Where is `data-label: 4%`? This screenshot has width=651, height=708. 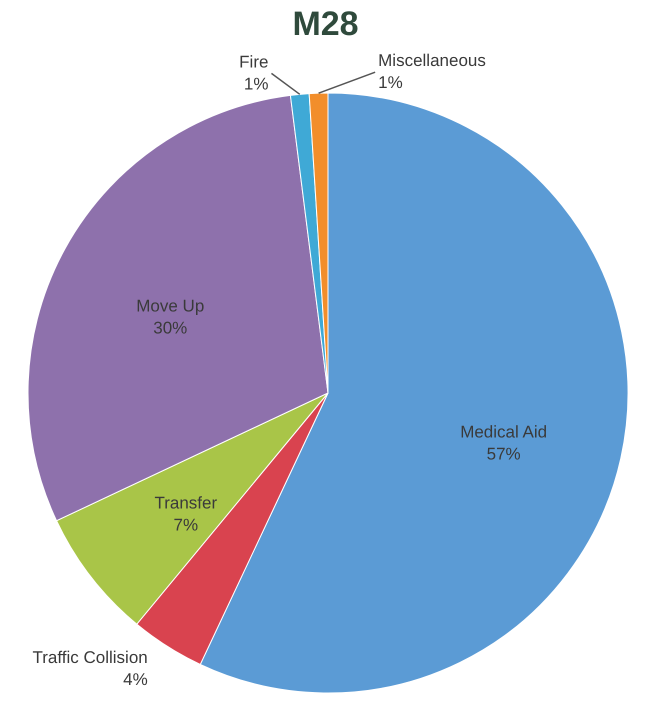
data-label: 4% is located at coordinates (135, 680).